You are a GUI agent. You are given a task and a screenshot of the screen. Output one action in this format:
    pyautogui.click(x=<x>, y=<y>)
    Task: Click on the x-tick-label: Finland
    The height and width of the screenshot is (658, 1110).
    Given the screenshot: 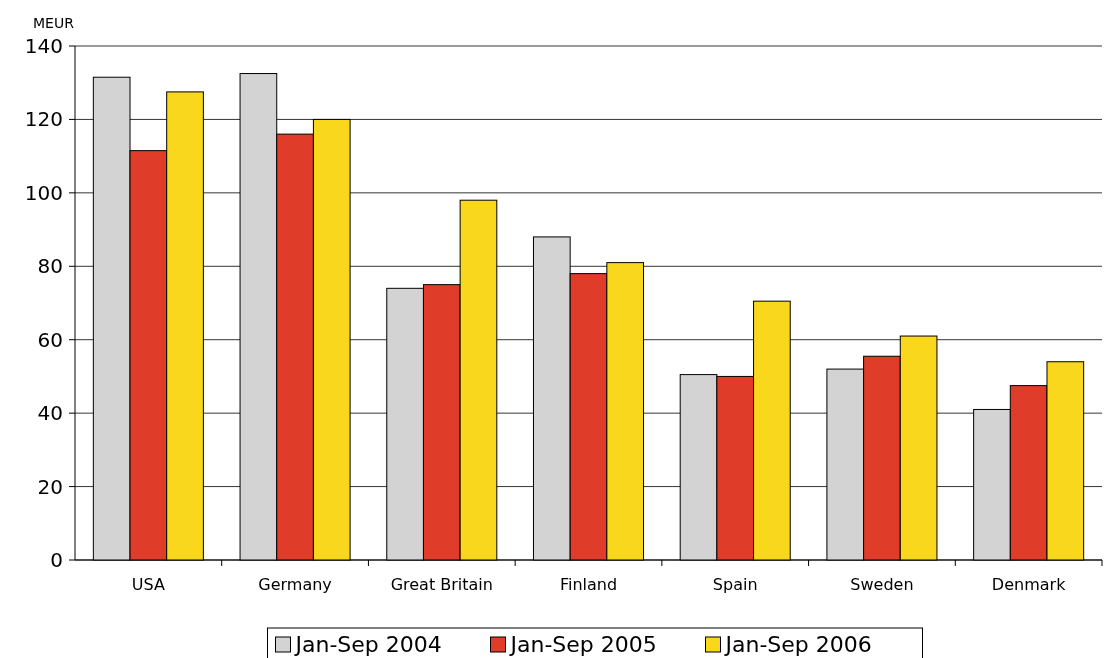 What is the action you would take?
    pyautogui.click(x=588, y=584)
    